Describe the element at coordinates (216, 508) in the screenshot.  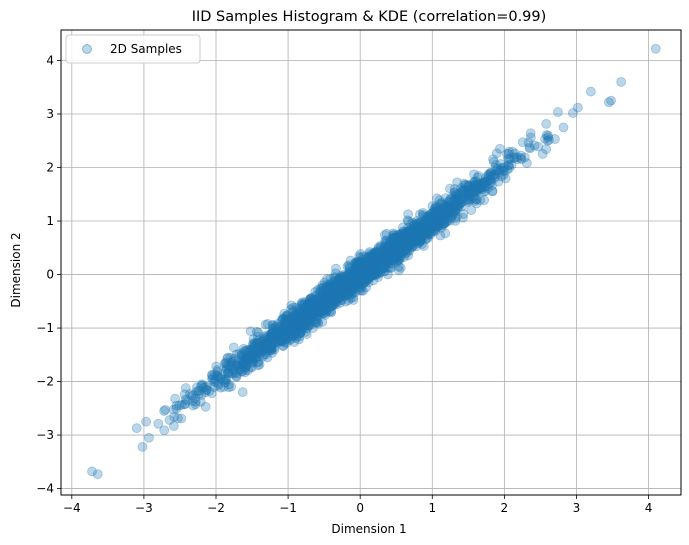
I see `x-tick-label: −2` at that location.